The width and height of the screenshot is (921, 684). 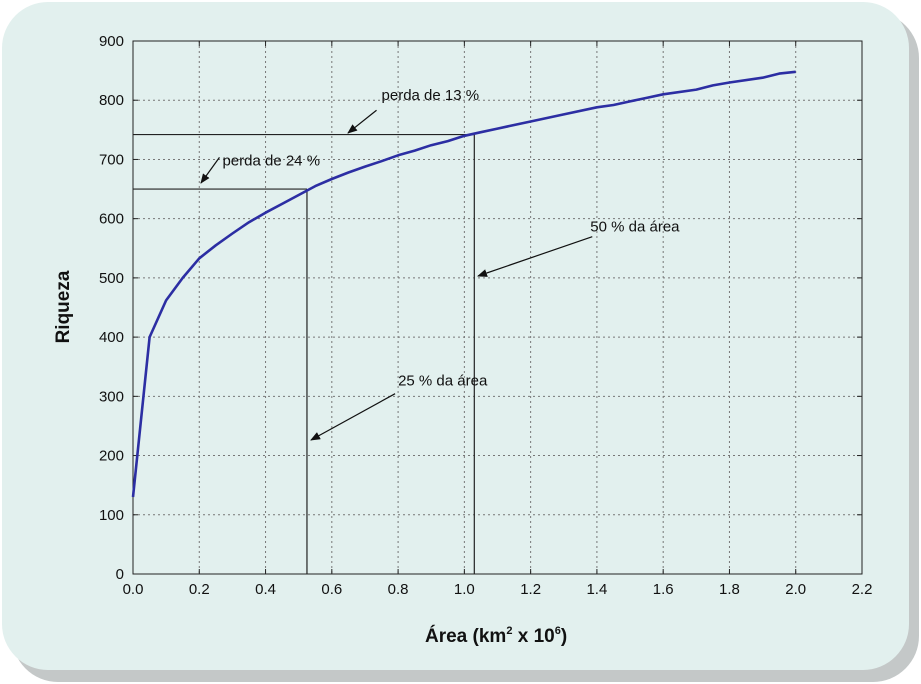 I want to click on y-tick-label: 0, so click(x=120, y=574).